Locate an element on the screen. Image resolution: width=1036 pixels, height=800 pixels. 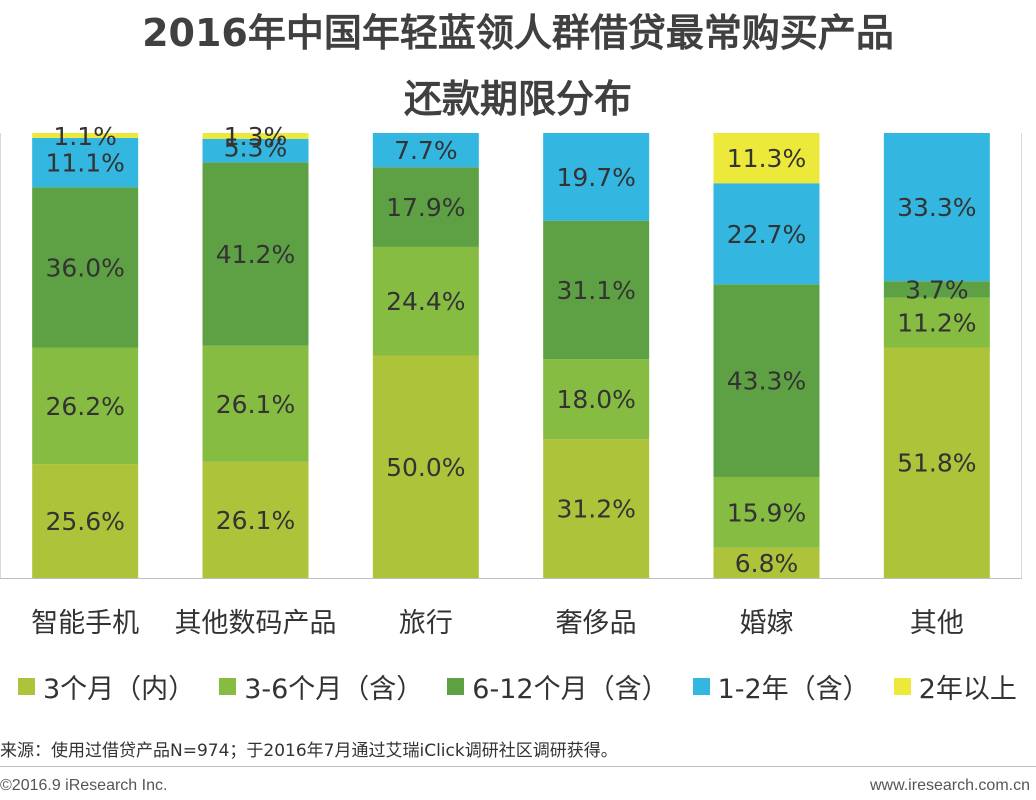
data-label: 11.2% is located at coordinates (936, 323).